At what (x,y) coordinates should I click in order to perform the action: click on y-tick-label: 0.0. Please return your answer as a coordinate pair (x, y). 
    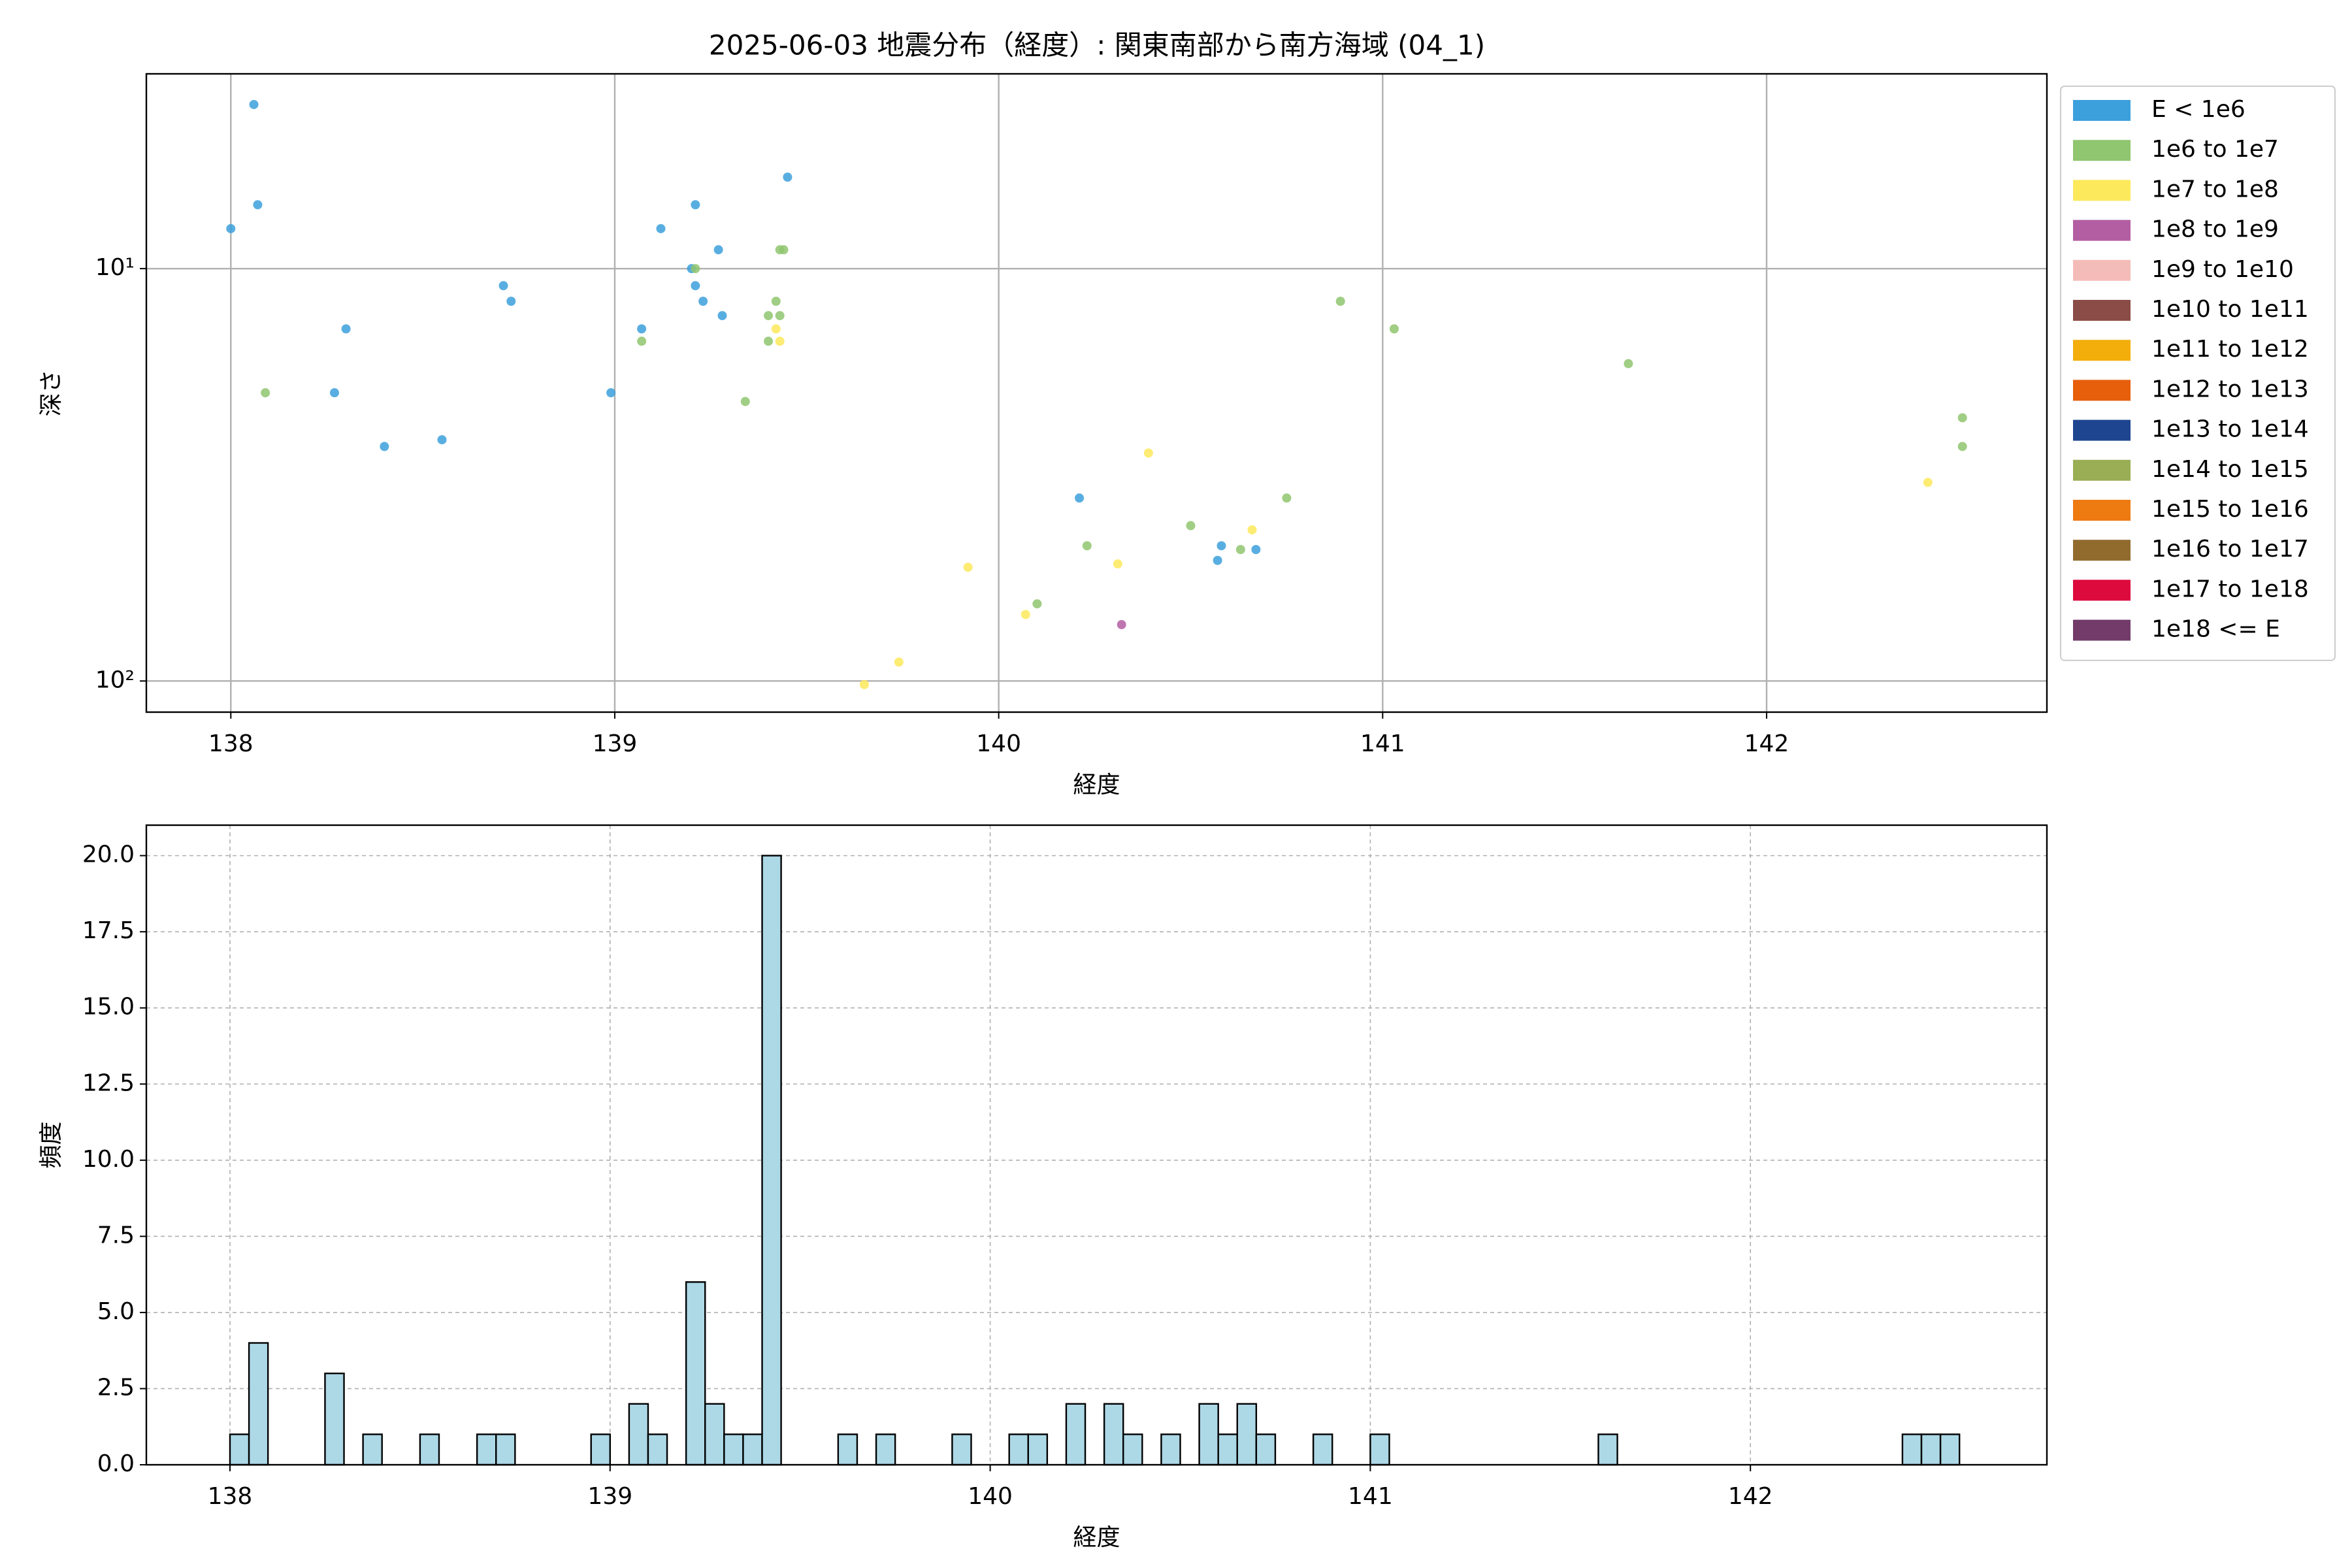
    Looking at the image, I should click on (116, 1463).